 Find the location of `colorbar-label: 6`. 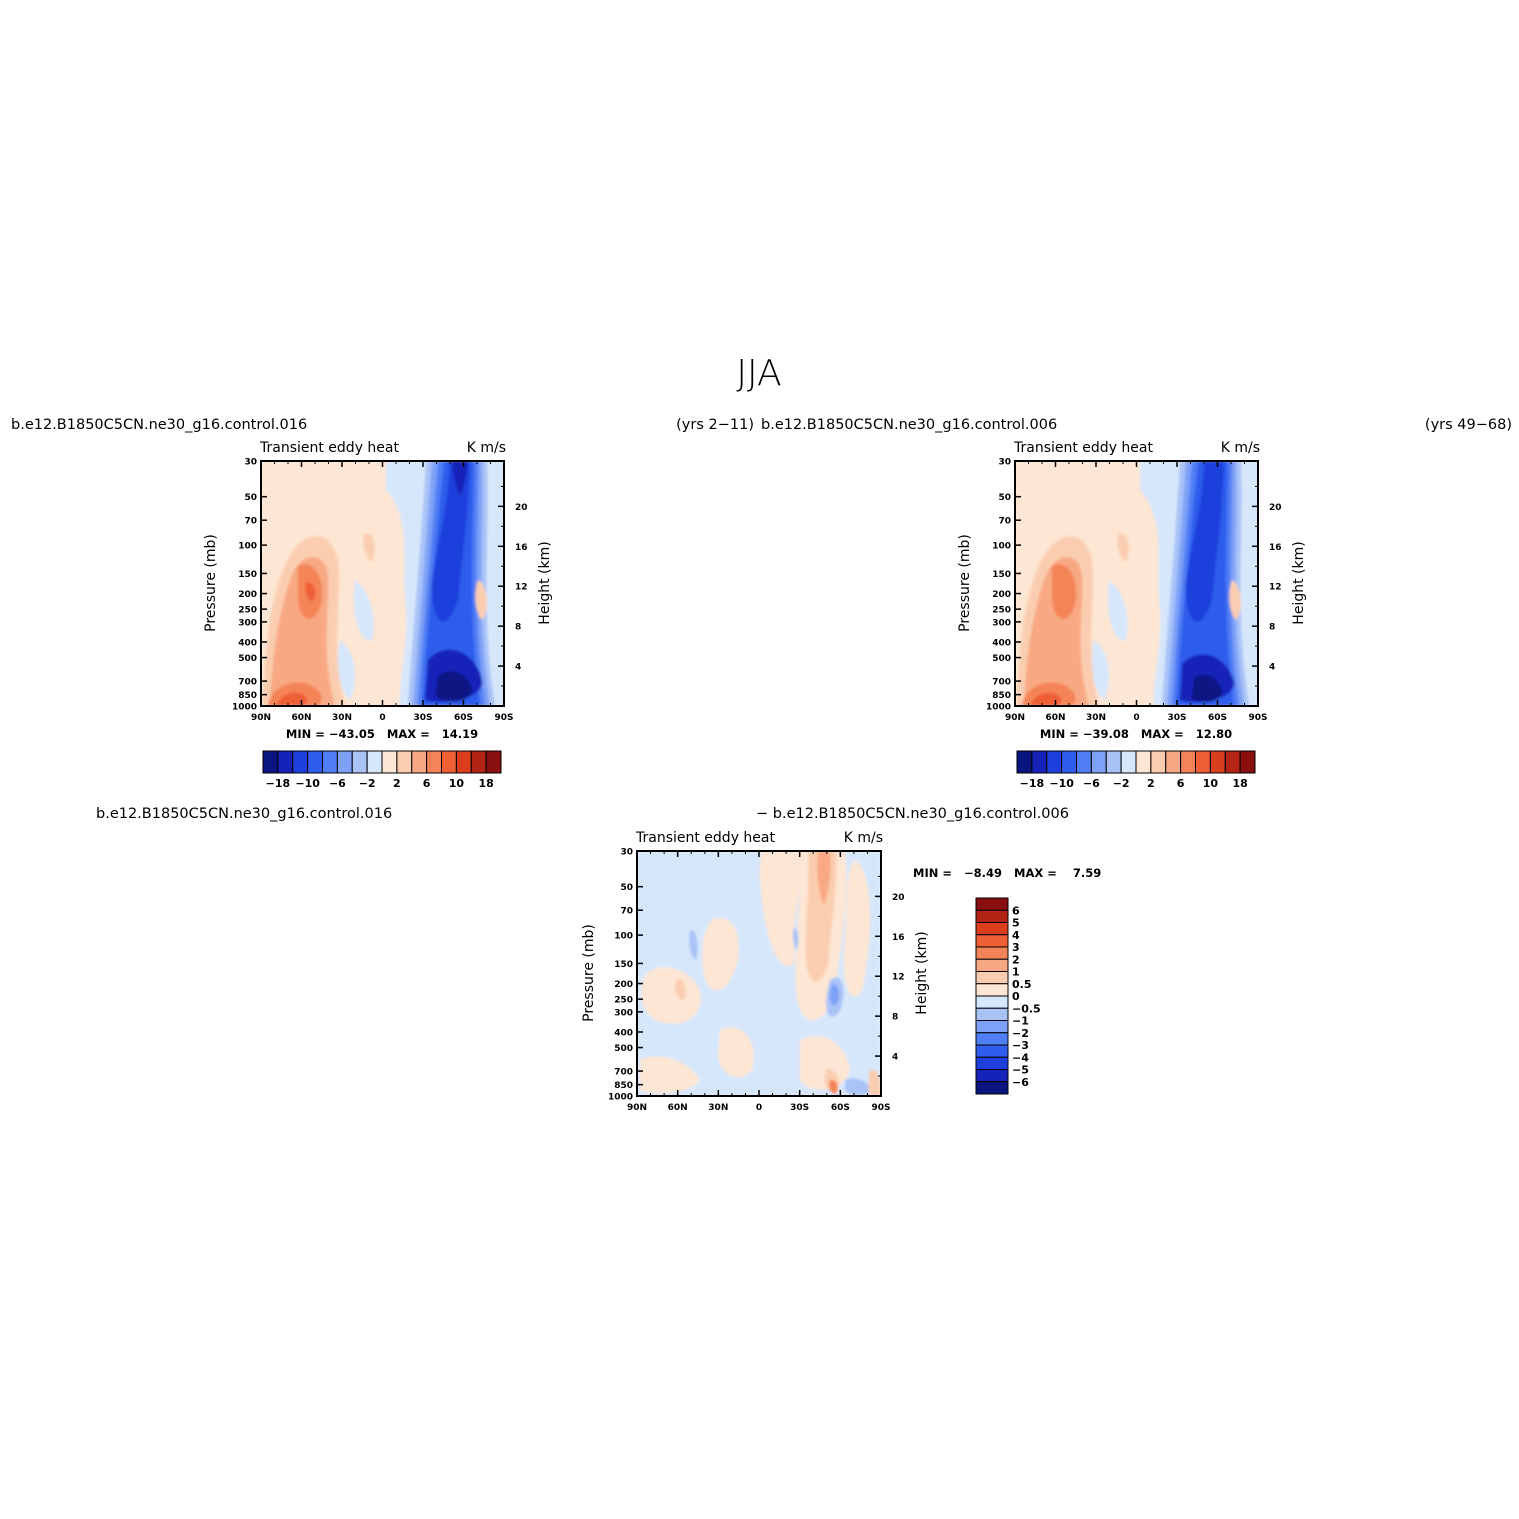

colorbar-label: 6 is located at coordinates (1181, 783).